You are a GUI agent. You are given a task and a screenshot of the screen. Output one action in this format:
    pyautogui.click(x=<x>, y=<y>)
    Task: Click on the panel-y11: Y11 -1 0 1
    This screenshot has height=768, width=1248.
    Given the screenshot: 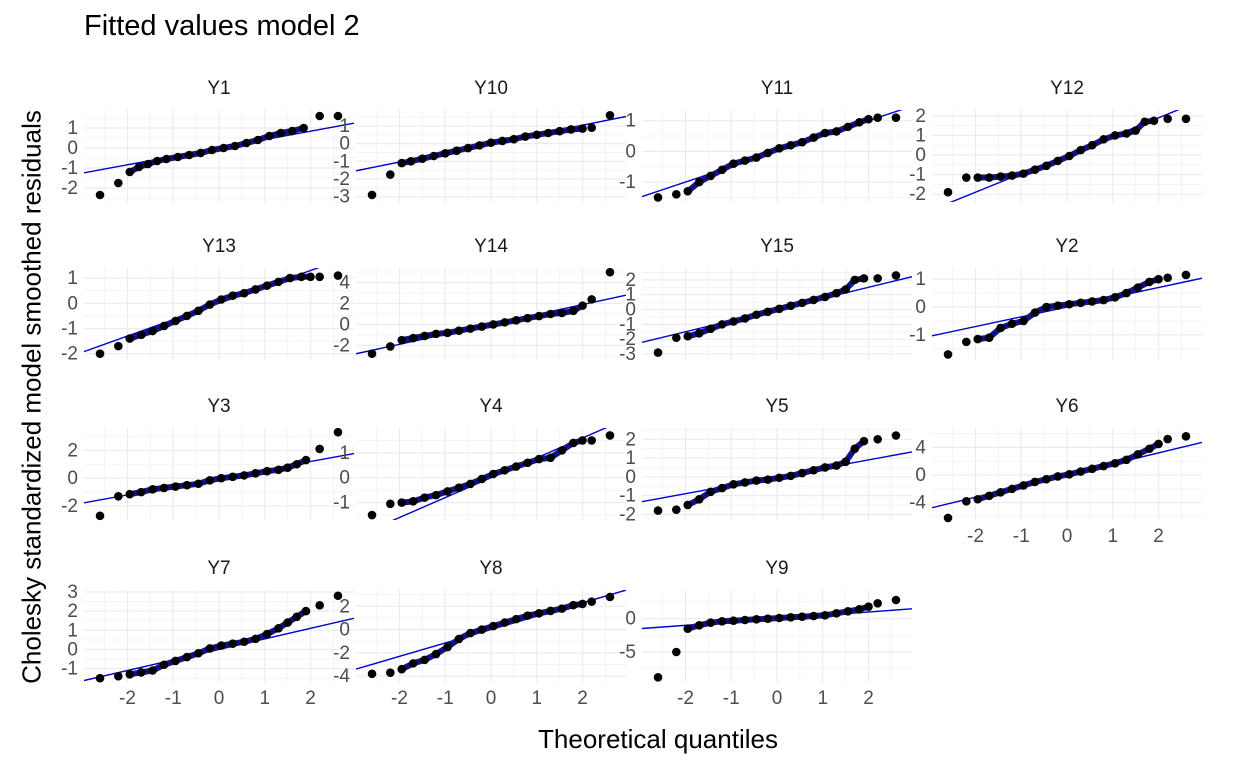 What is the action you would take?
    pyautogui.click(x=765, y=140)
    